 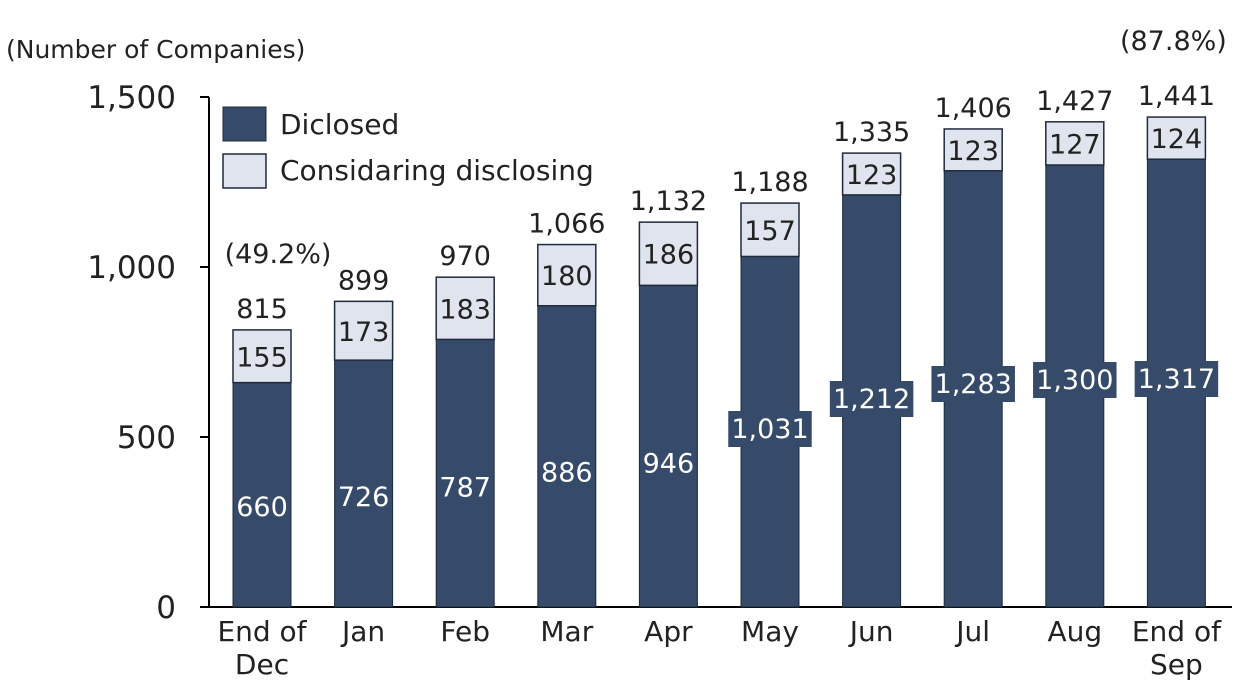 What do you see at coordinates (146, 438) in the screenshot?
I see `y-tick-label: 500` at bounding box center [146, 438].